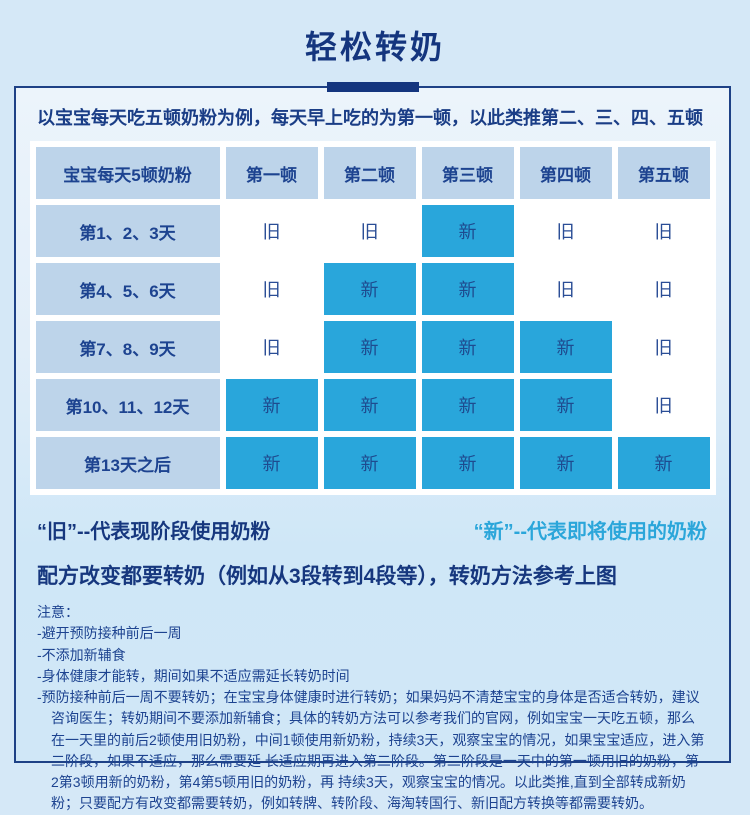 This screenshot has width=750, height=815. What do you see at coordinates (58, 612) in the screenshot?
I see `notes-title: 注意：` at bounding box center [58, 612].